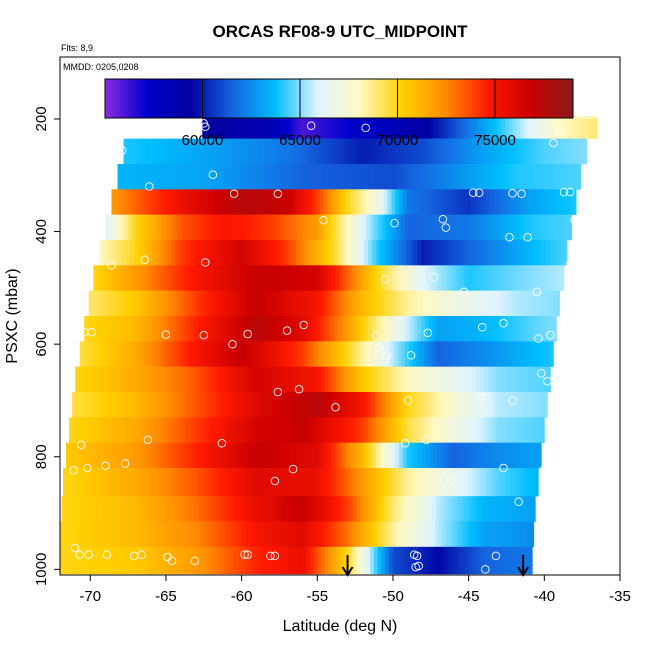 The width and height of the screenshot is (650, 650). I want to click on x-axis-label: Latitude (deg N), so click(340, 626).